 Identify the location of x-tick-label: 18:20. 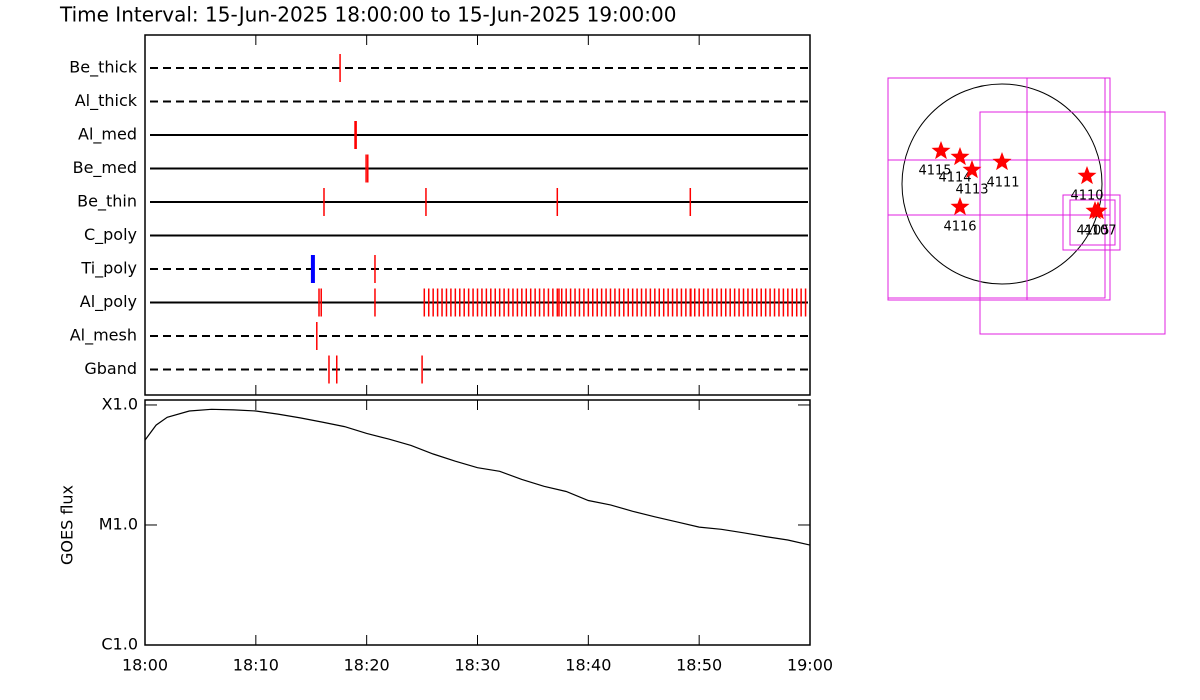
(367, 665).